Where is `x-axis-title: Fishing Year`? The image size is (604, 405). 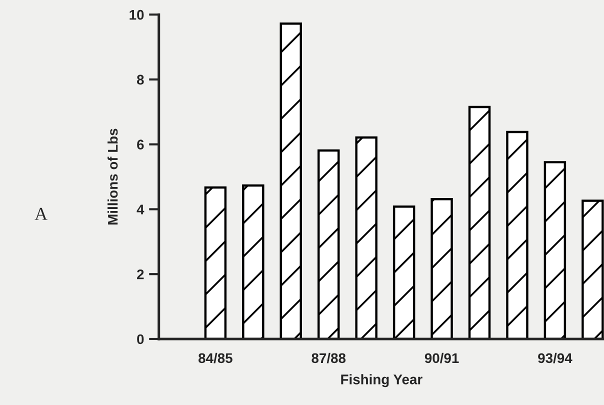
x-axis-title: Fishing Year is located at coordinates (381, 381).